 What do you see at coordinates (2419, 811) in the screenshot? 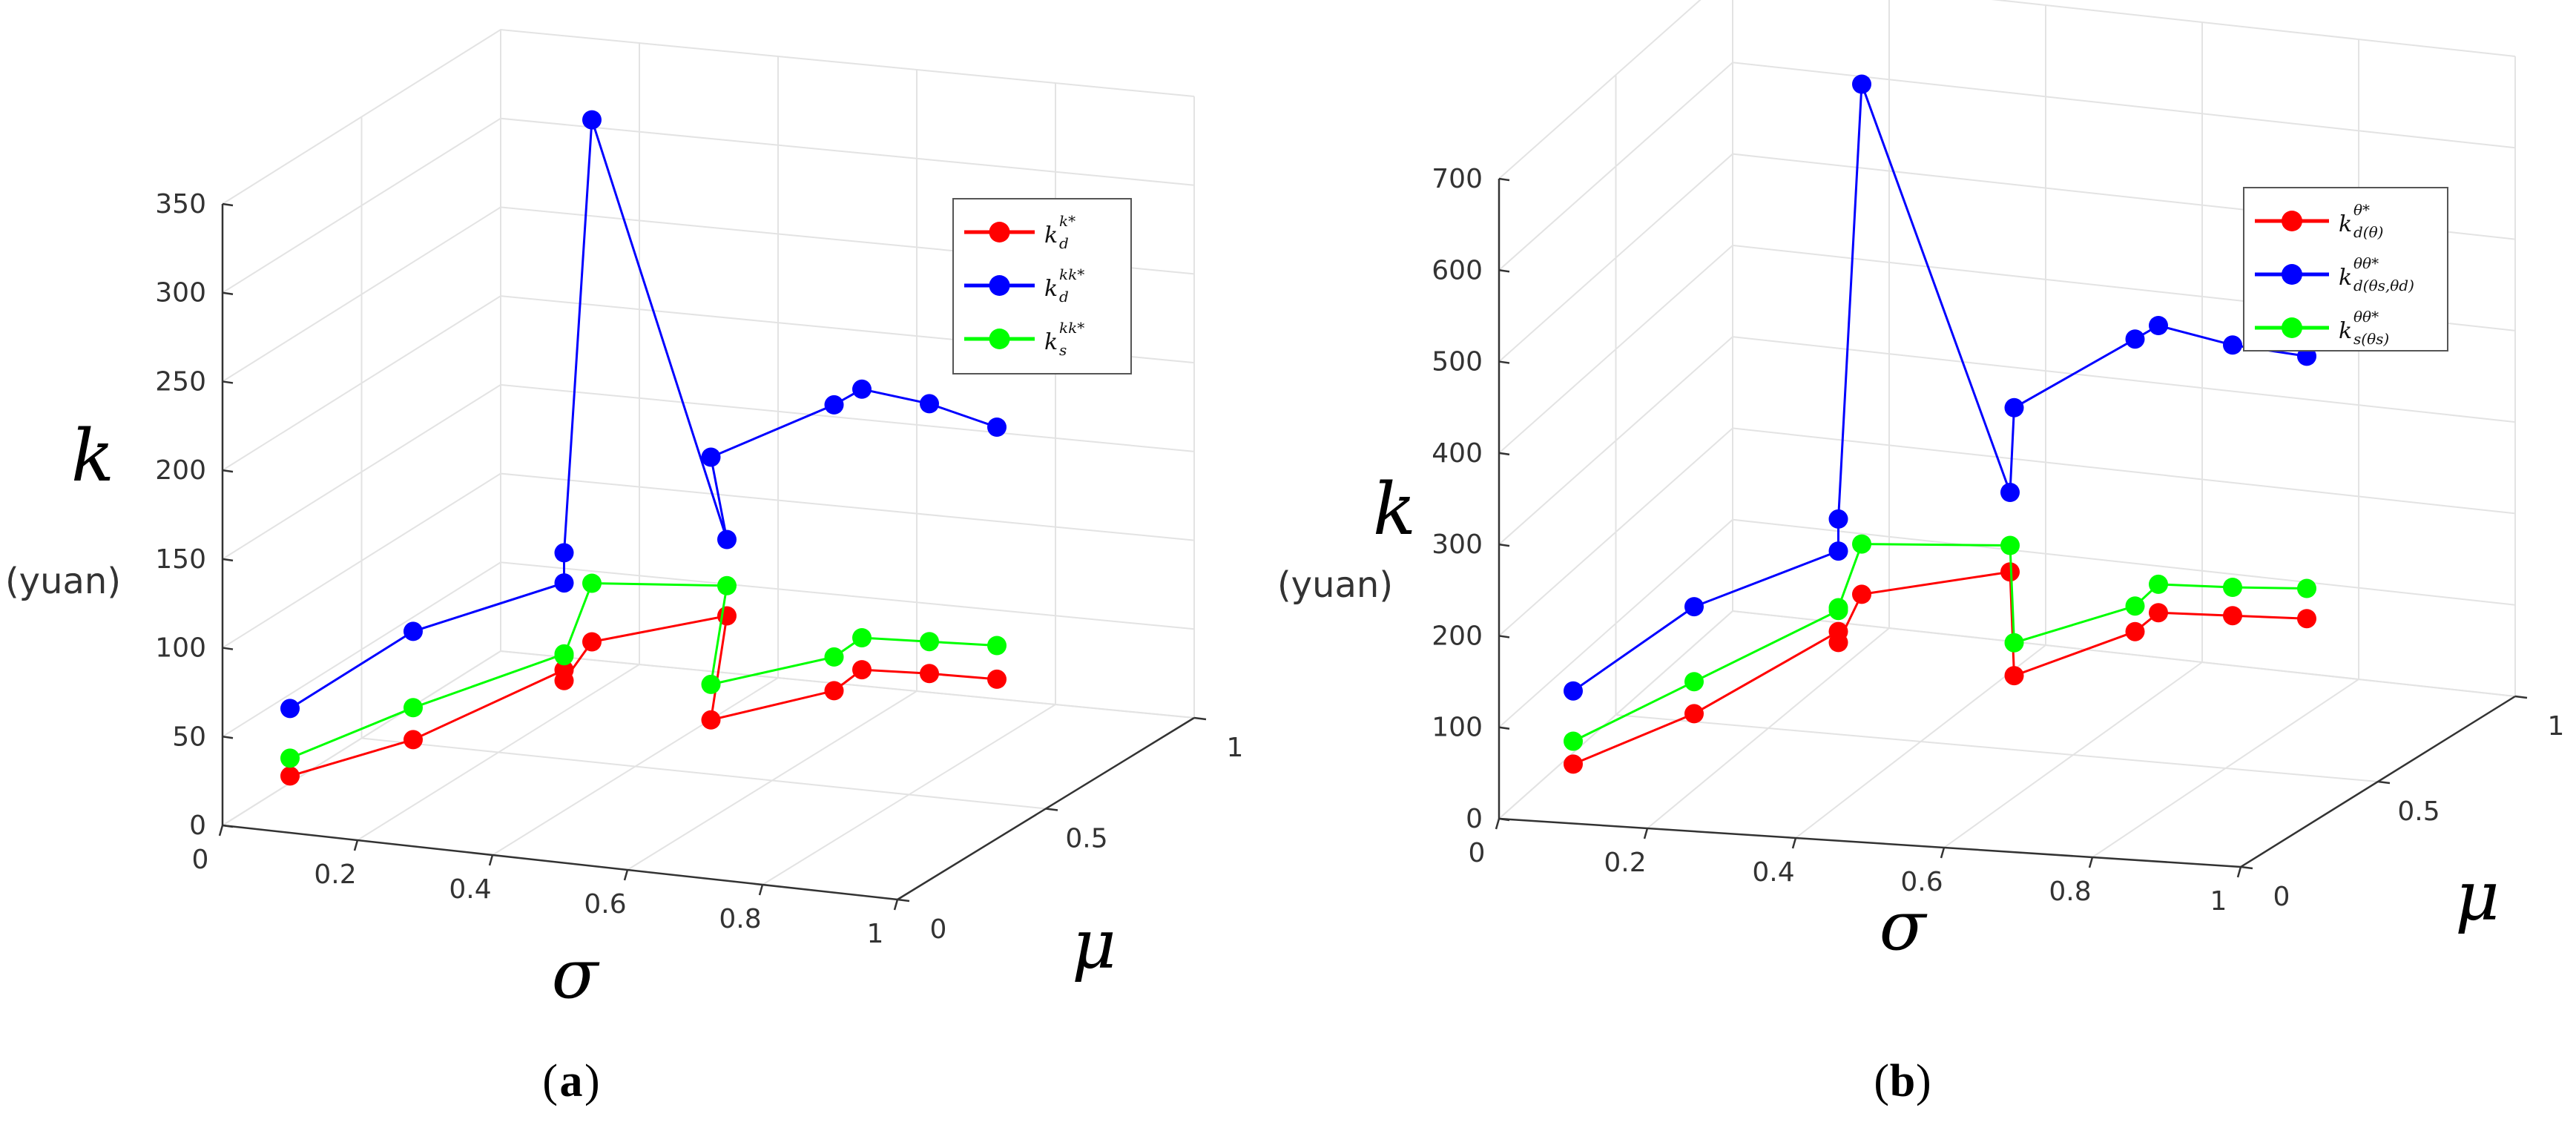
I see `mu-tick-label: 0.5` at bounding box center [2419, 811].